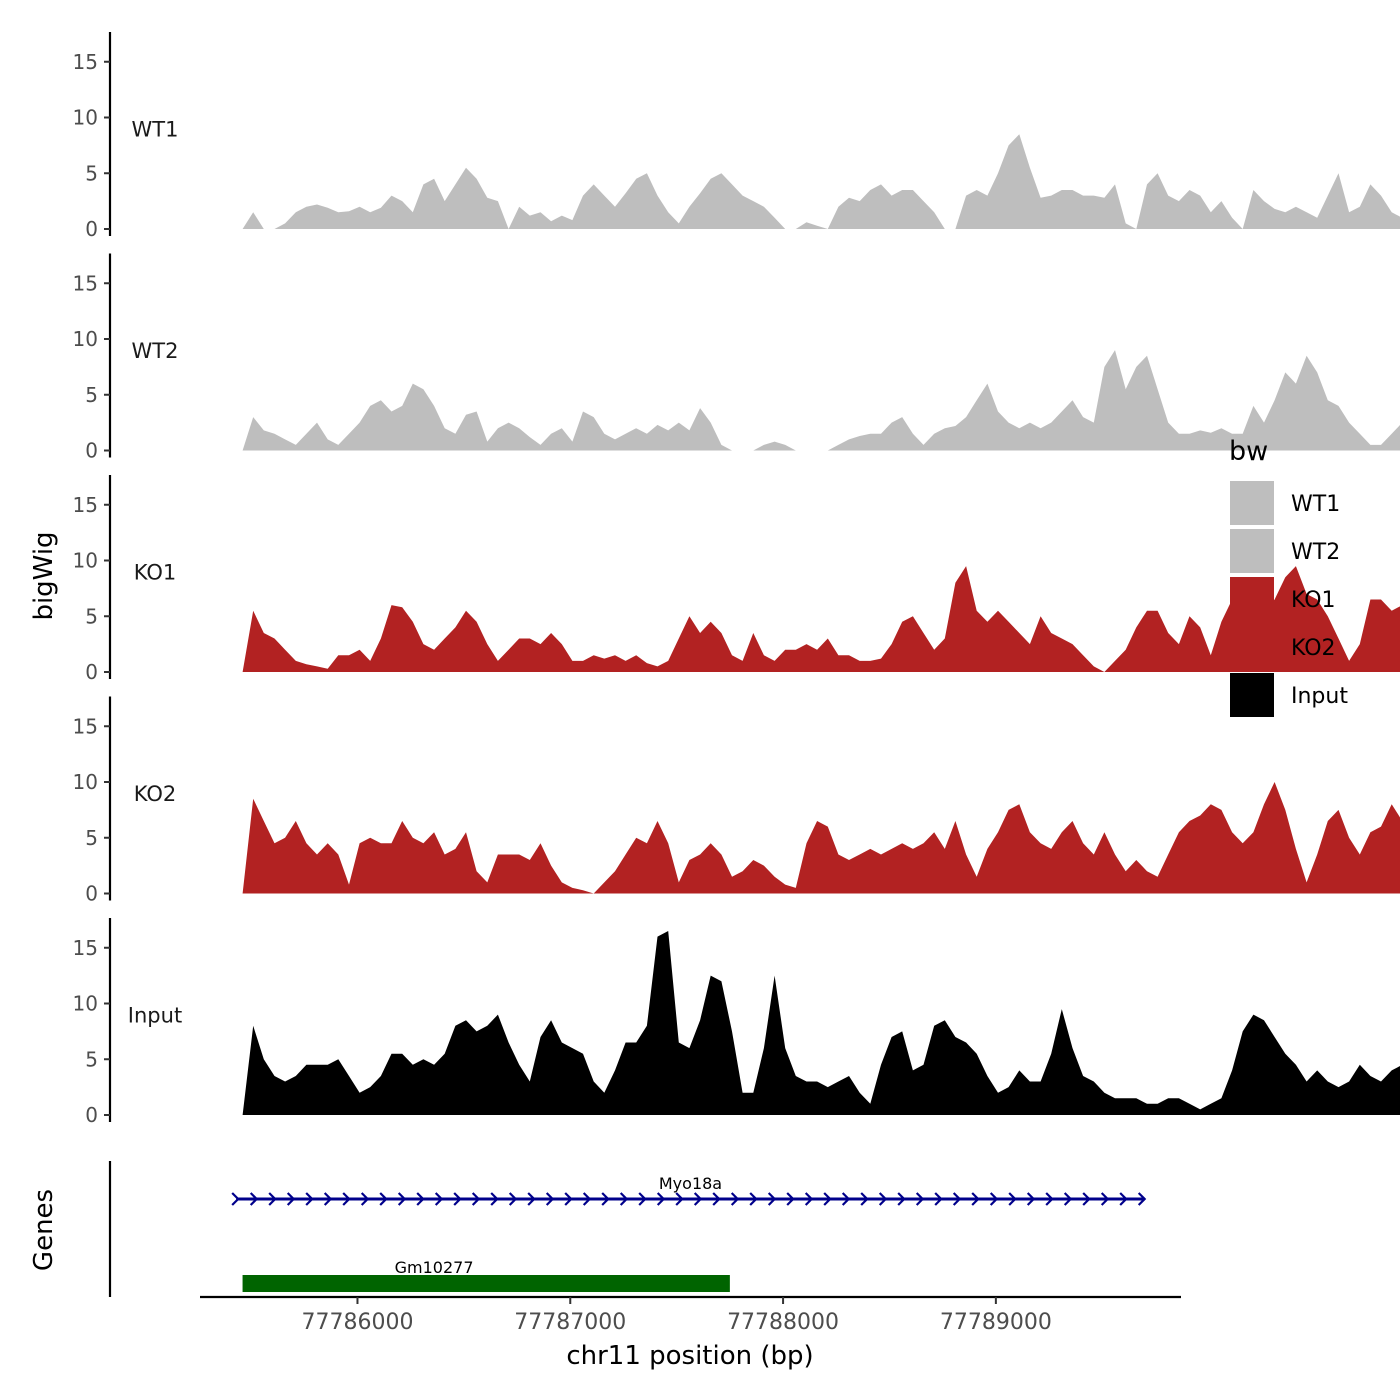  What do you see at coordinates (44, 575) in the screenshot?
I see `y-axis-title: bigWig` at bounding box center [44, 575].